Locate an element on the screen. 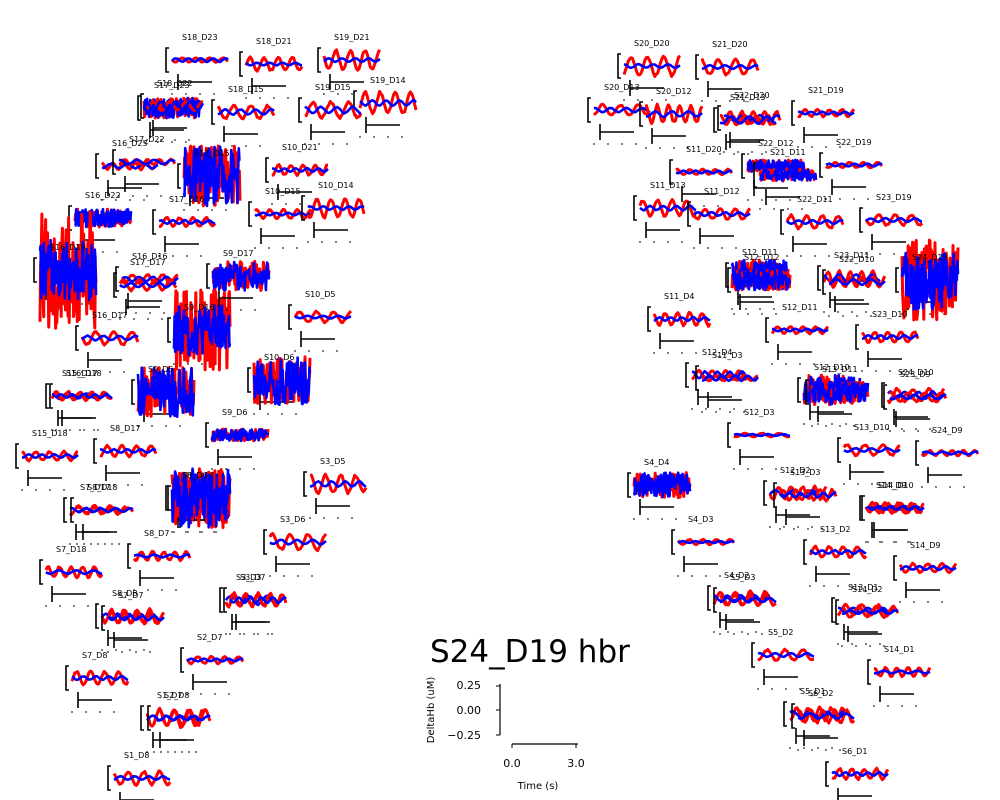 The image size is (1000, 800). channel-label: S8_D18 is located at coordinates (102, 487).